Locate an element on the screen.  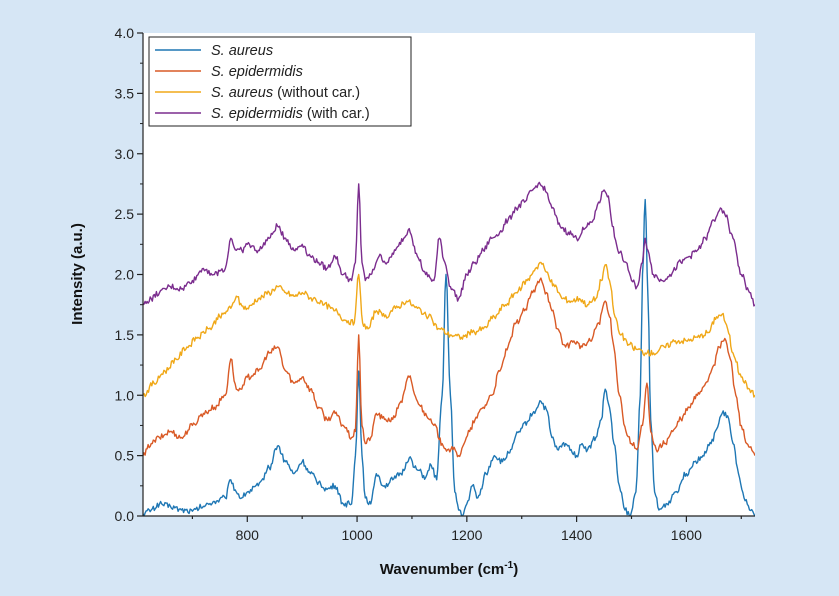
legend-label: S. aureus is located at coordinates (242, 51).